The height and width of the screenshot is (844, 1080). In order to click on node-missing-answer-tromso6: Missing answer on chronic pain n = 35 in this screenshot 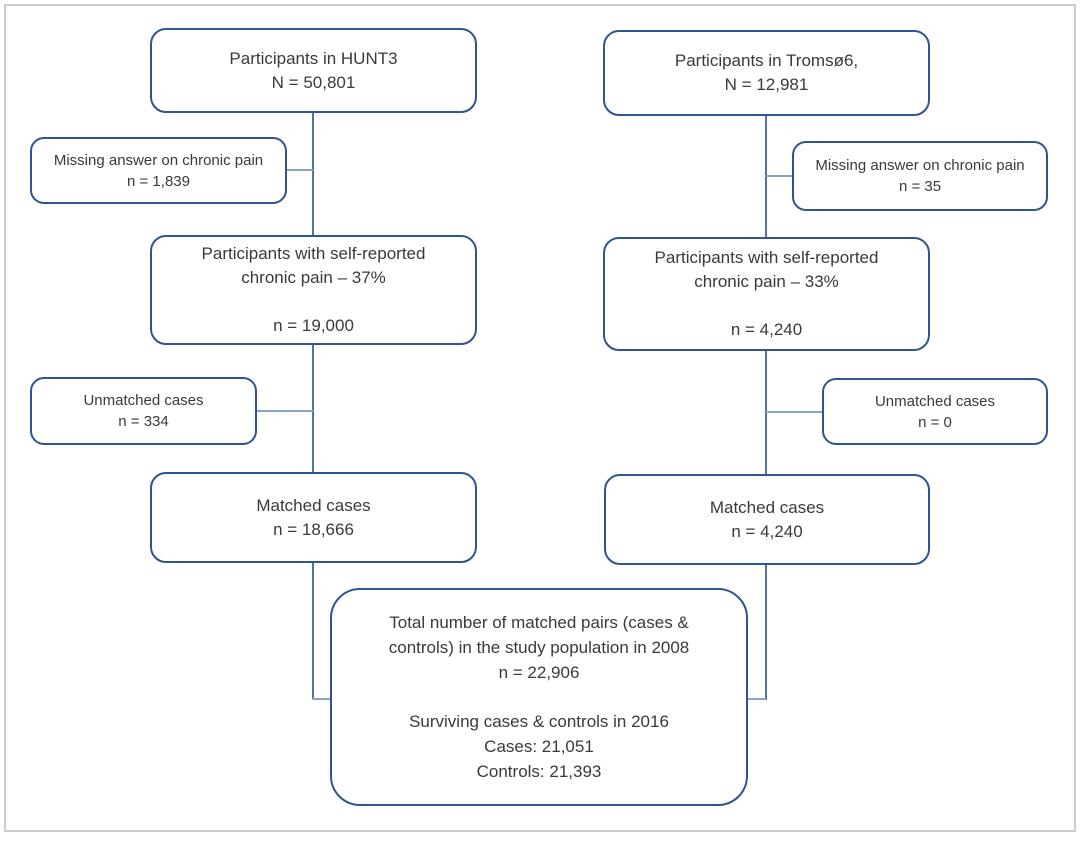, I will do `click(920, 176)`.